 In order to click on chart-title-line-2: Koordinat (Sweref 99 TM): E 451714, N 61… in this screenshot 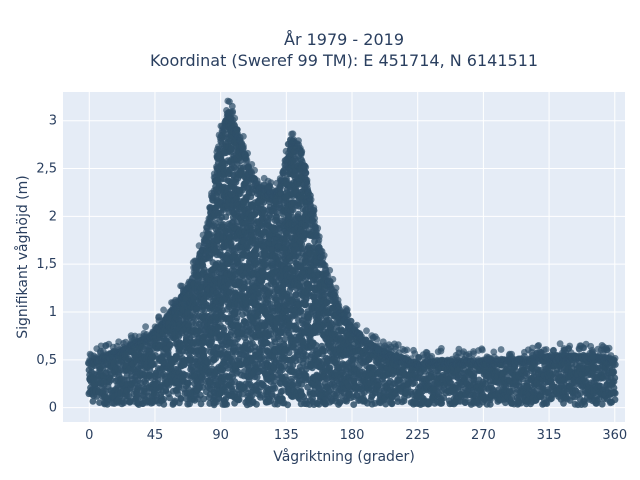, I will do `click(344, 60)`.